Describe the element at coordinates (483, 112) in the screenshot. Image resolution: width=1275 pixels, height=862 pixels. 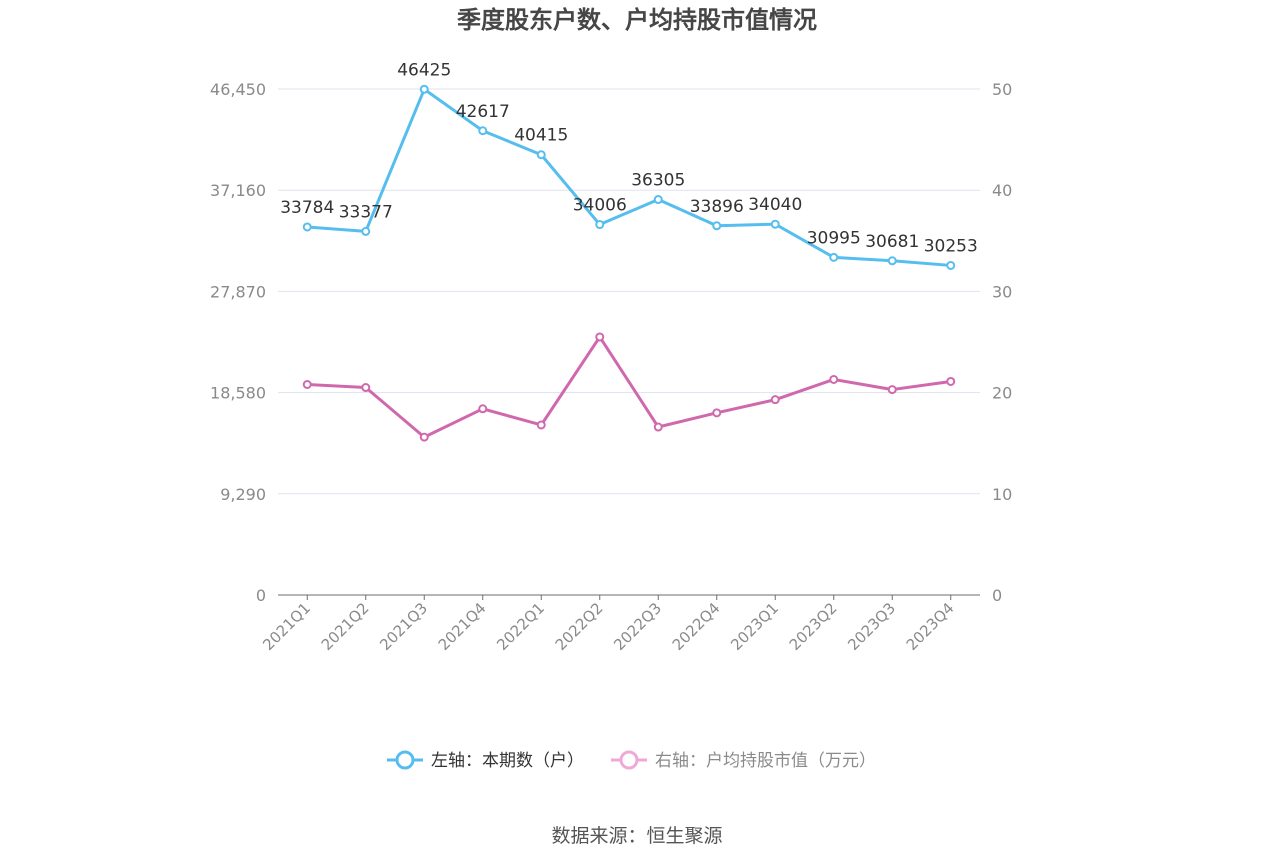
I see `data-label: 42617` at that location.